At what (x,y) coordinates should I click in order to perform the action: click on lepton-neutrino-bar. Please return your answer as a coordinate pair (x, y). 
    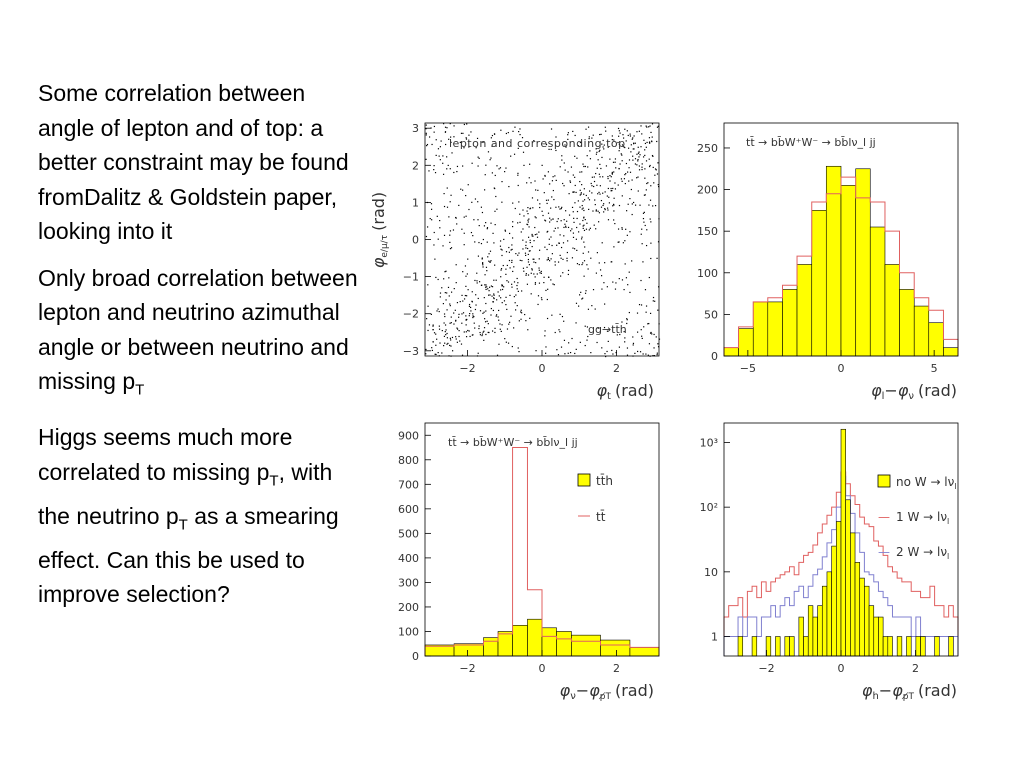
    Looking at the image, I should click on (790, 323).